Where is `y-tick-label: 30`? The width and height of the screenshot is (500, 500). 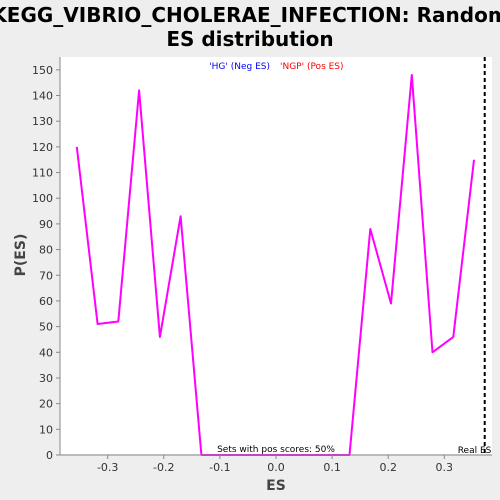 y-tick-label: 30 is located at coordinates (46, 378).